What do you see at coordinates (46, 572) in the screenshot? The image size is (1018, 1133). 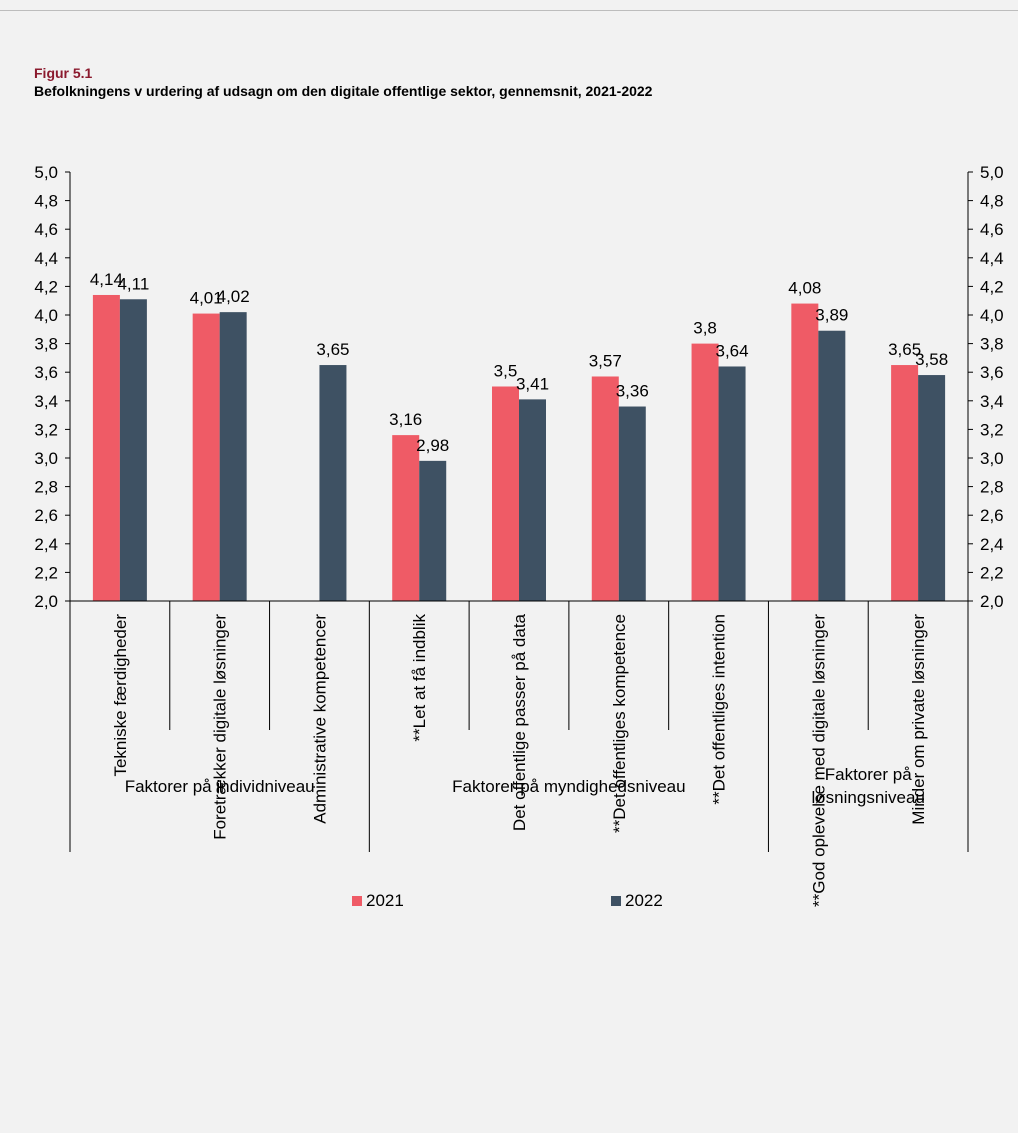 I see `y-tick-label-left: 2,2` at bounding box center [46, 572].